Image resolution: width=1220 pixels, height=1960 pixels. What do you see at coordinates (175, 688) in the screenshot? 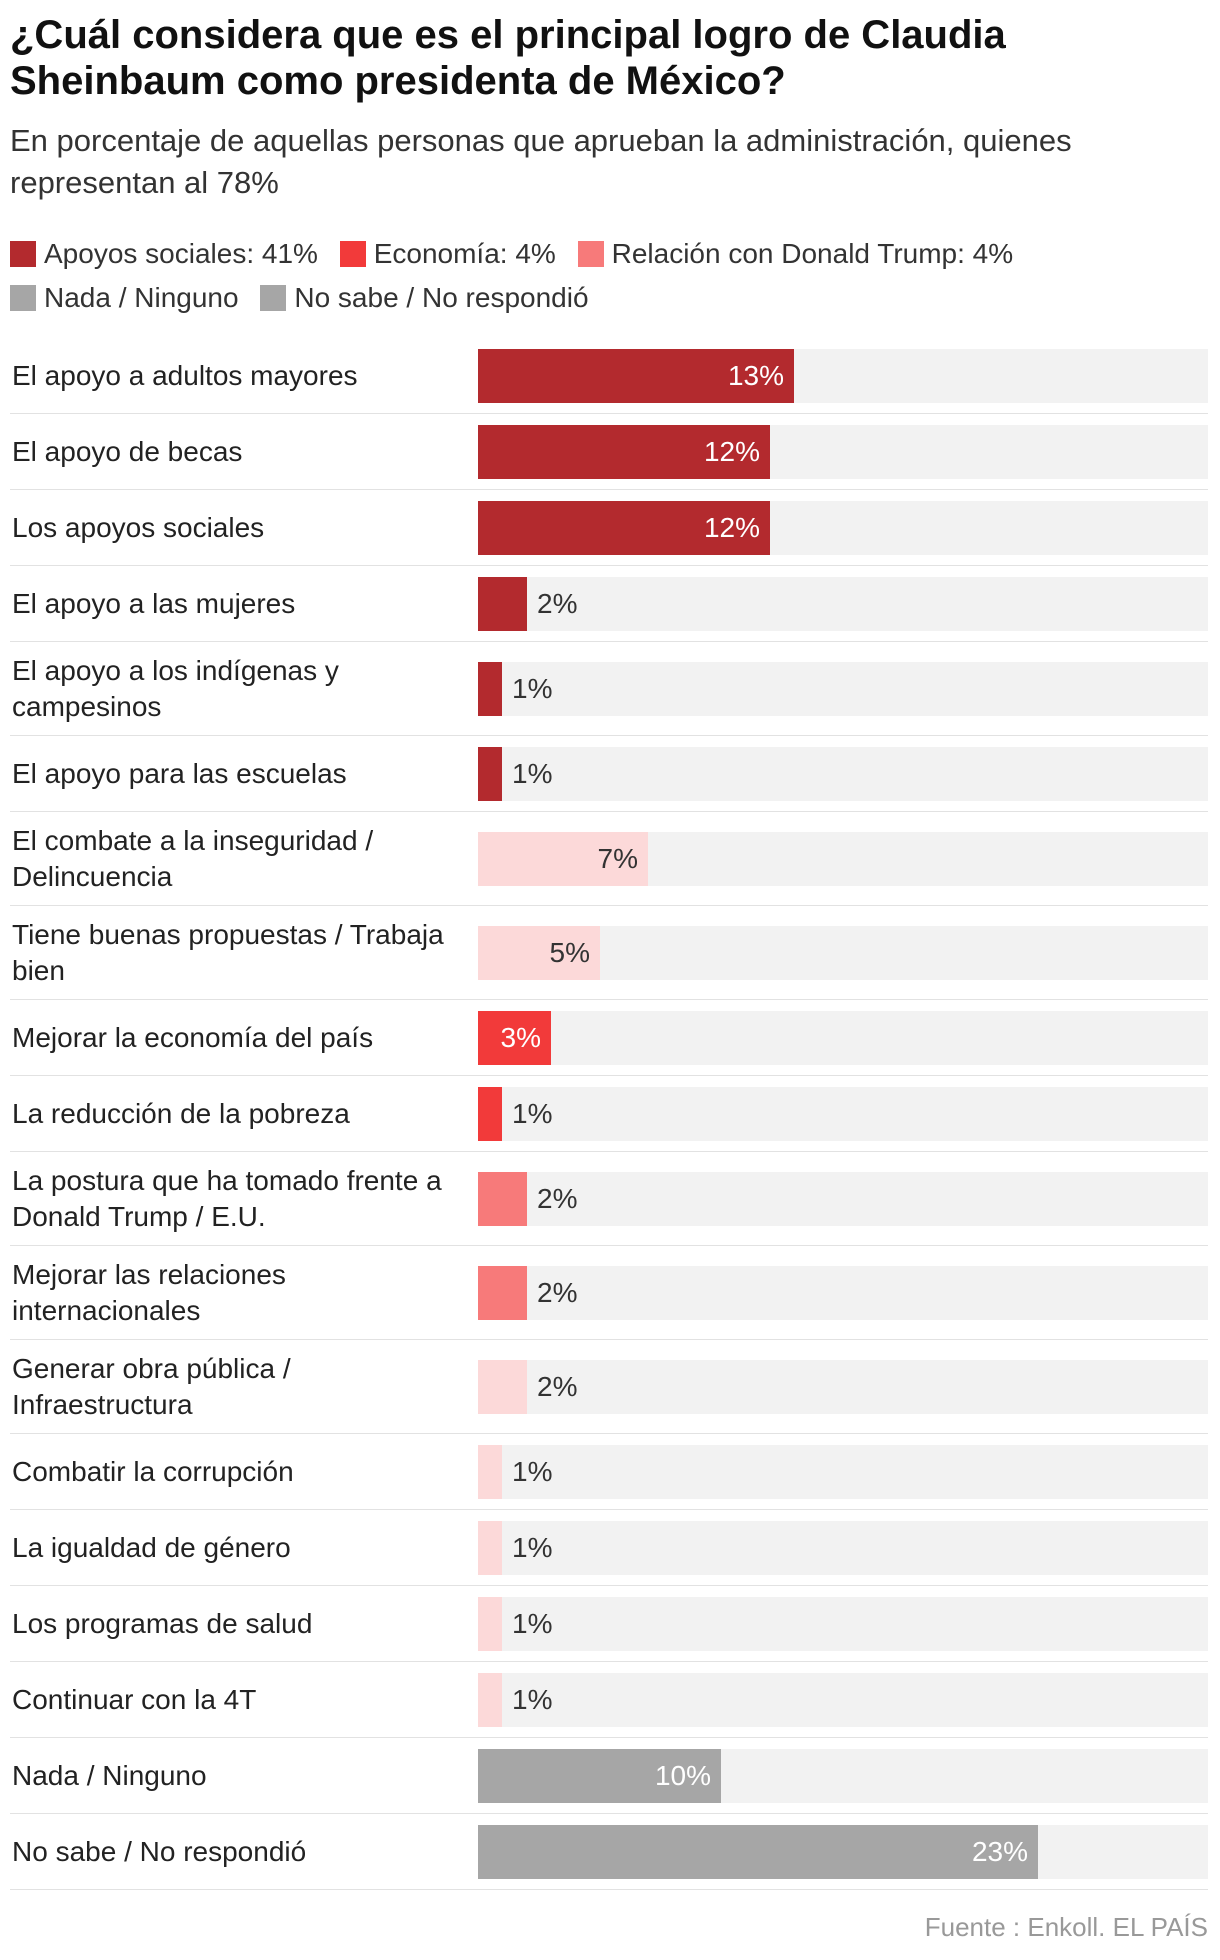
I see `bar-category-label: El apoyo a los indígenas y campesinos` at bounding box center [175, 688].